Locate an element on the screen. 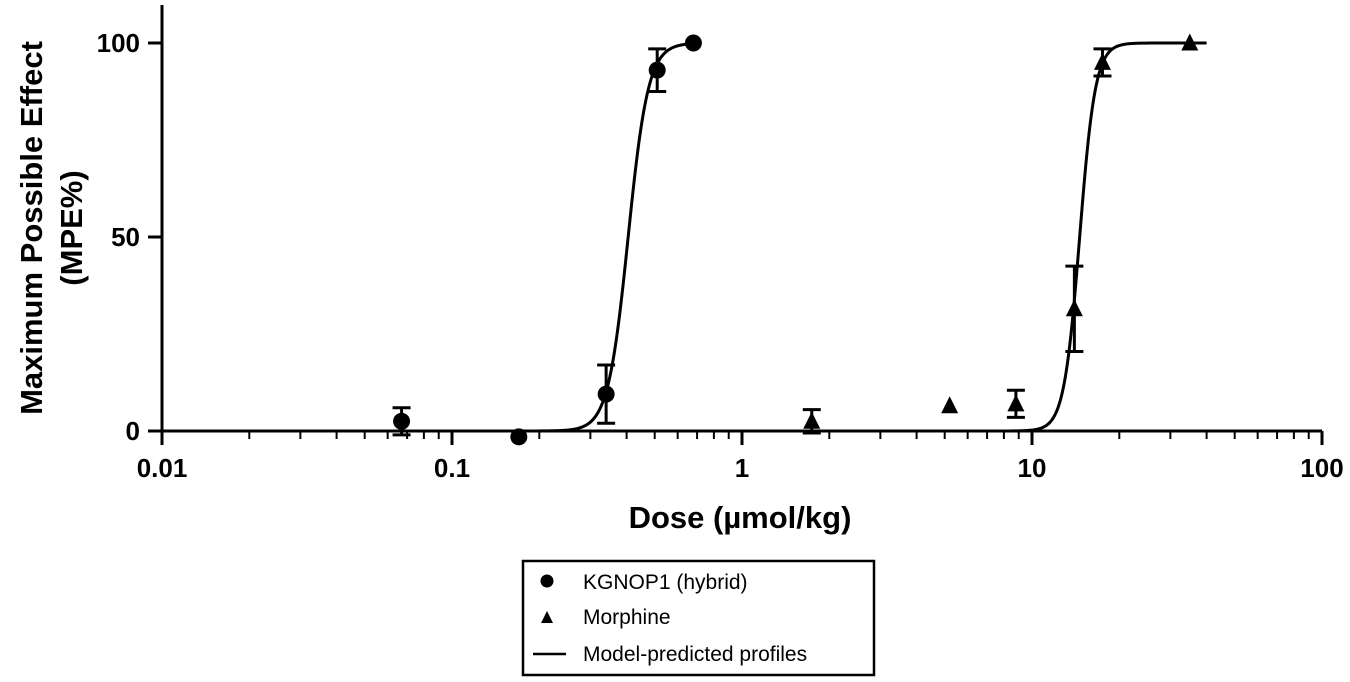 This screenshot has height=682, width=1350. y-tick-label: 0 is located at coordinates (133, 431).